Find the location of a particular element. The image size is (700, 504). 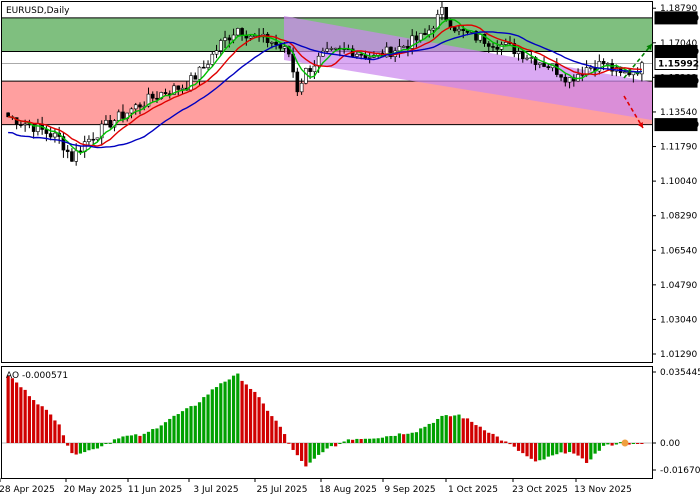

date-label: 3 Jul 2025 is located at coordinates (215, 490).